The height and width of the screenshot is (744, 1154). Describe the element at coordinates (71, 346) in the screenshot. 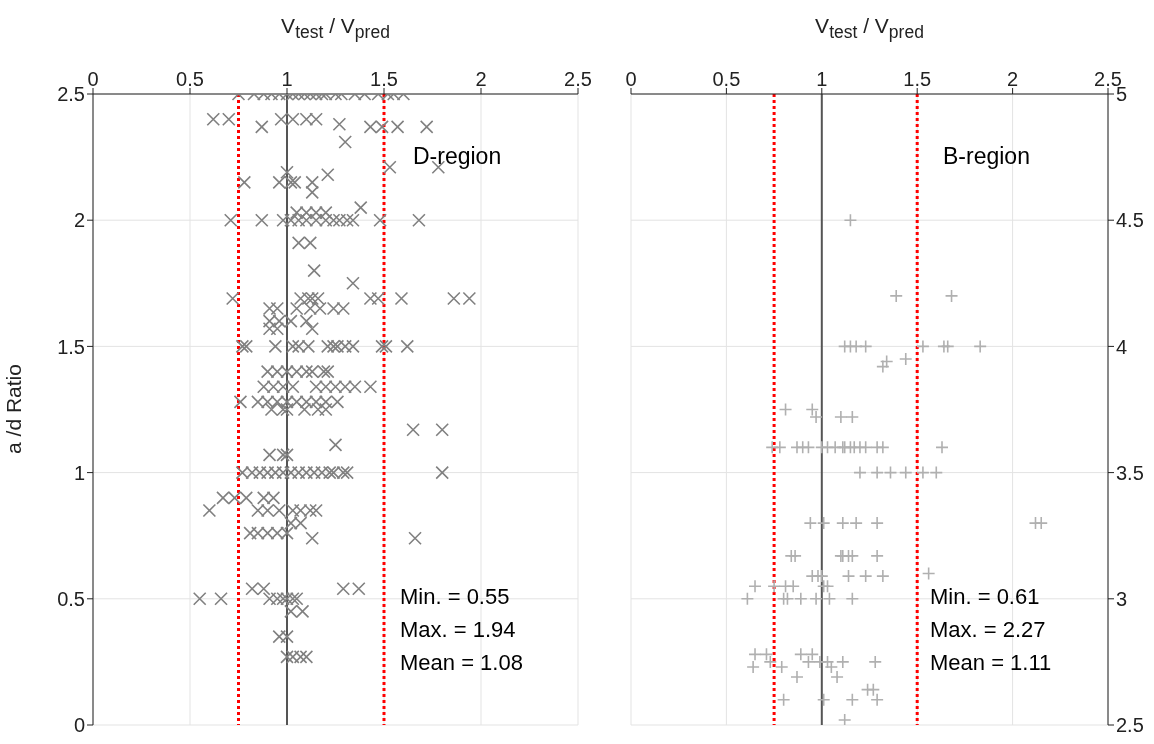

I see `y-tick-label: 1.5` at that location.